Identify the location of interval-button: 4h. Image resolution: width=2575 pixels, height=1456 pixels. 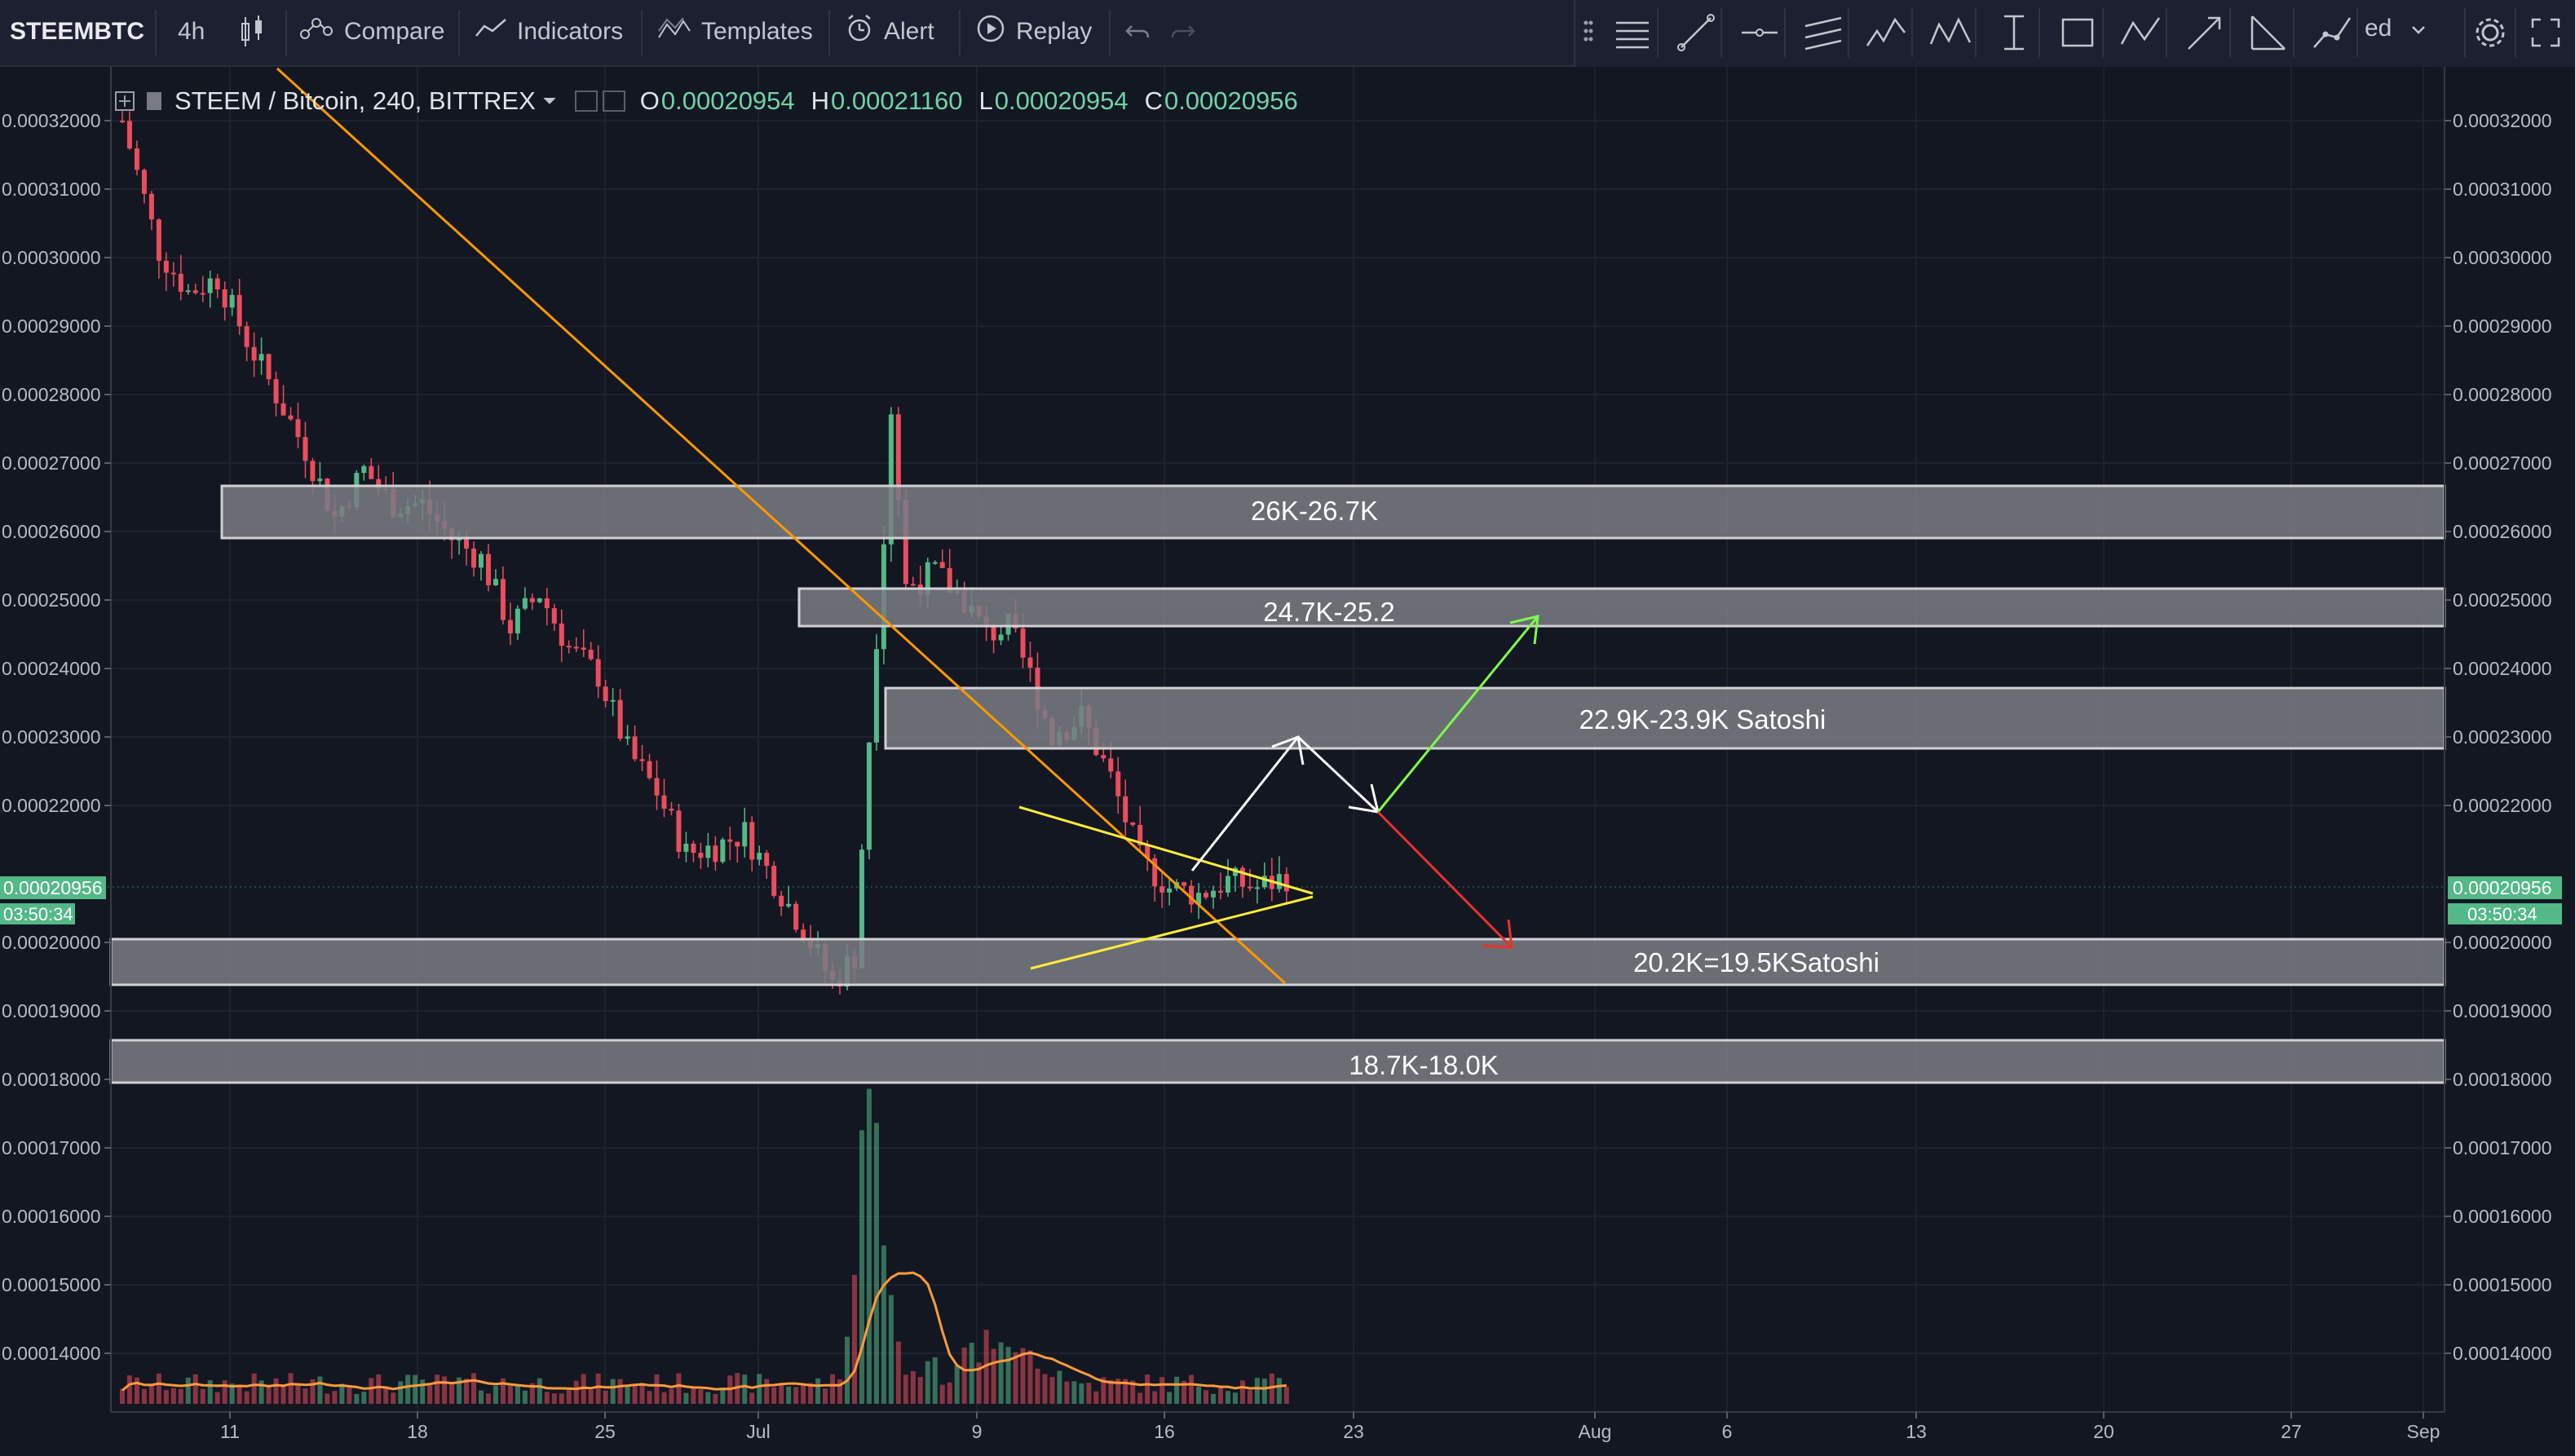
(191, 32).